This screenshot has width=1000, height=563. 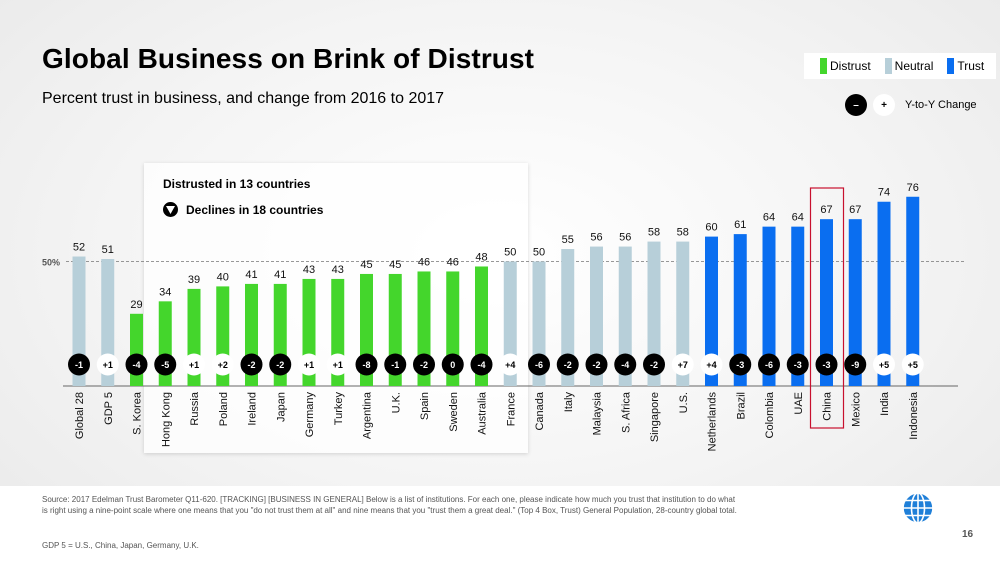 I want to click on tick-label-indonesia: Indonesia, so click(x=914, y=415).